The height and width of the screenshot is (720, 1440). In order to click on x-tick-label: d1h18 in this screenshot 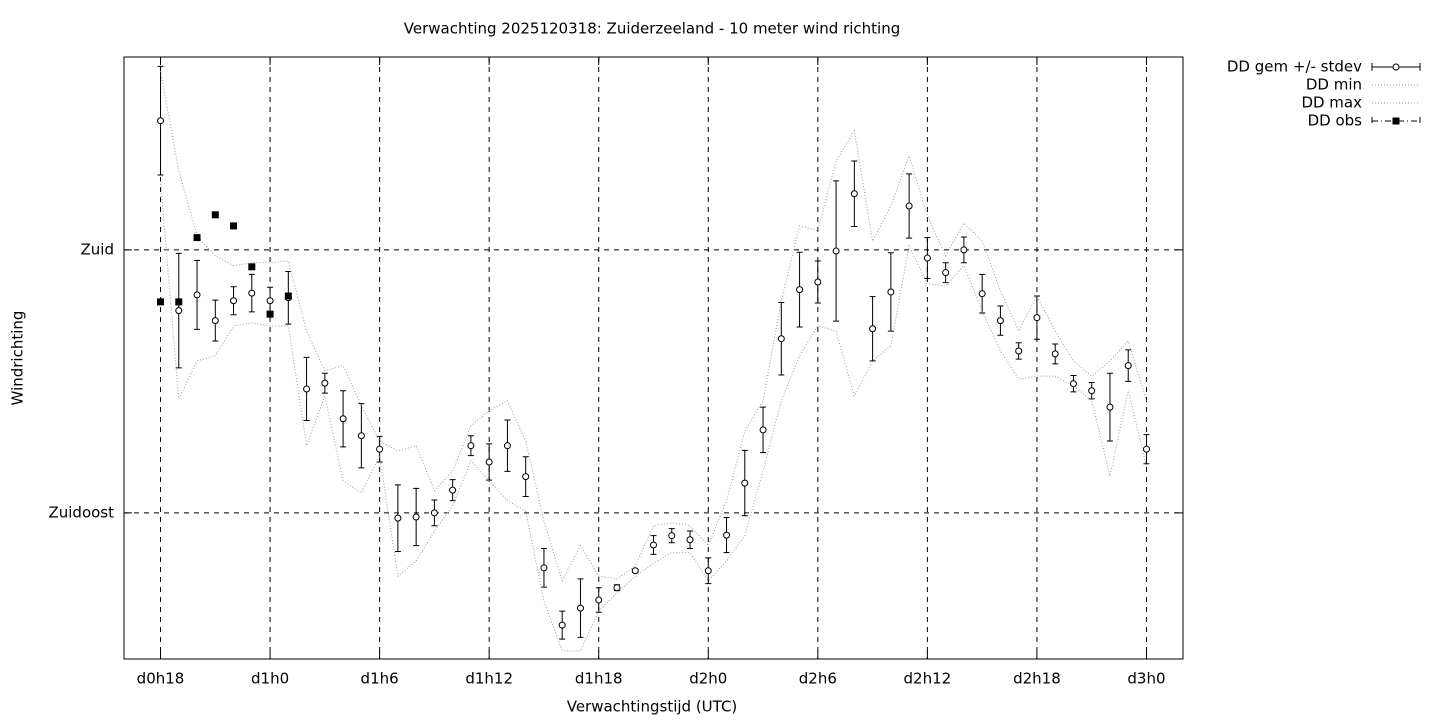, I will do `click(599, 679)`.